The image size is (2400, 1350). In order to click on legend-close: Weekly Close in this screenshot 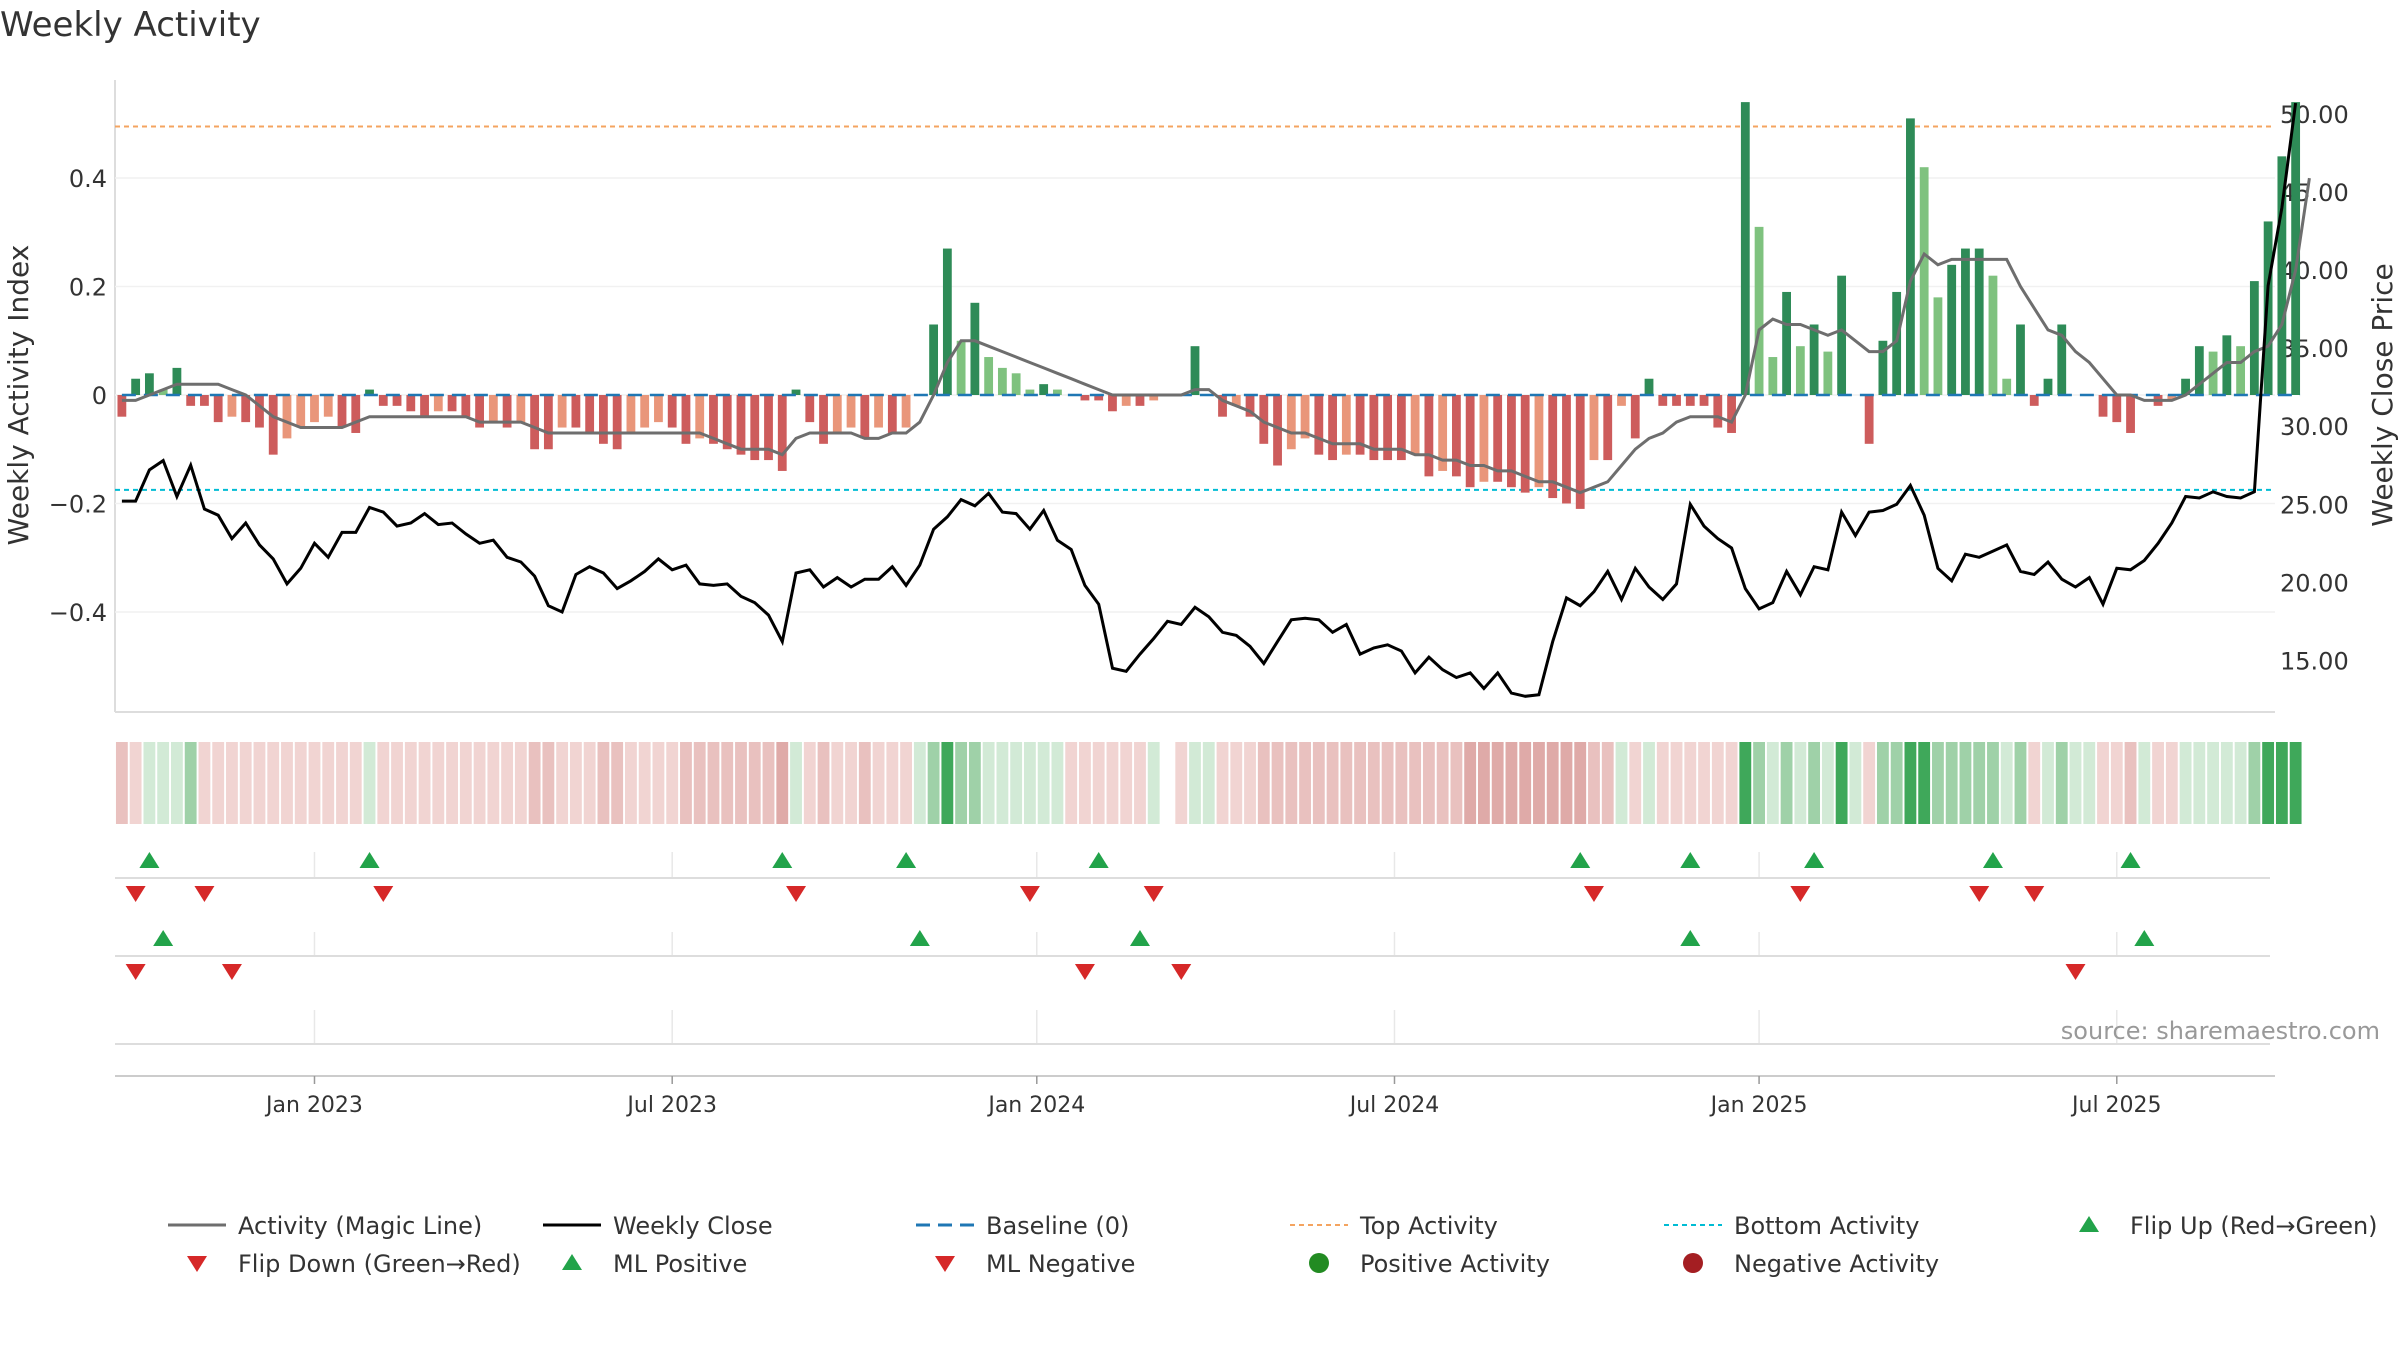, I will do `click(658, 1226)`.